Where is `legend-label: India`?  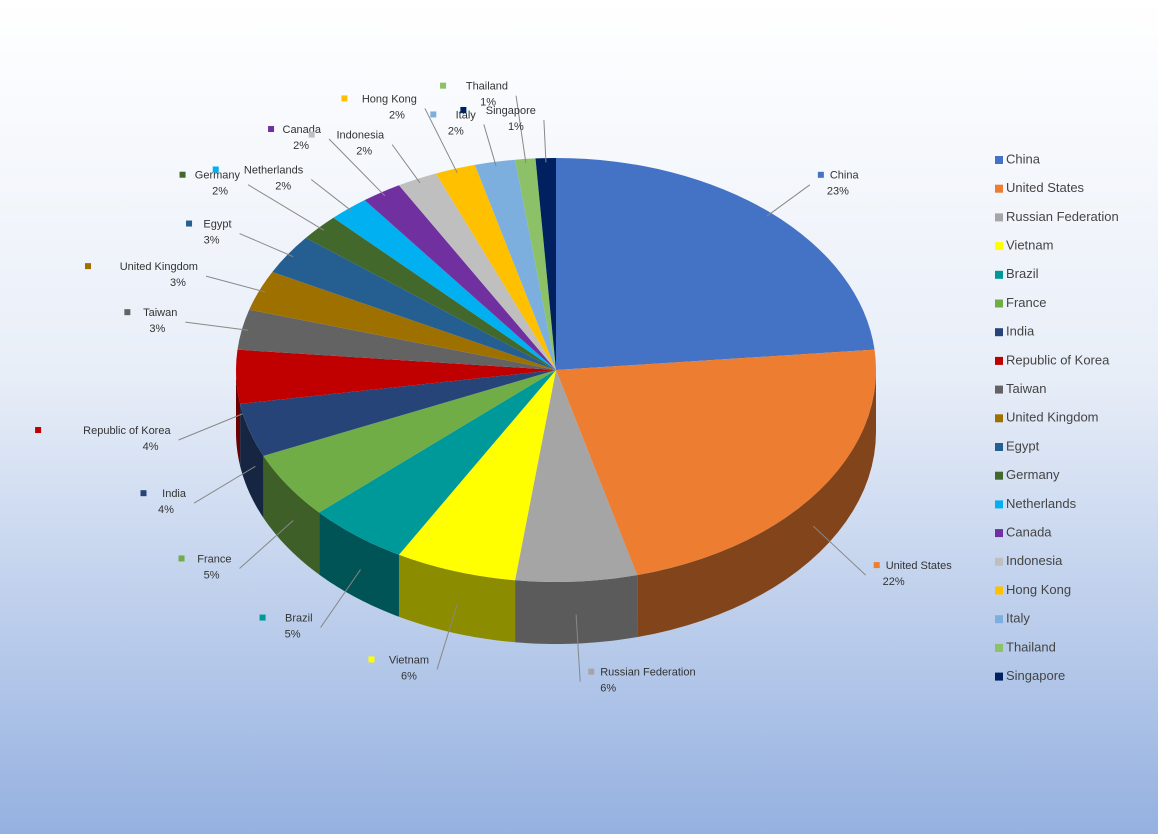 legend-label: India is located at coordinates (1020, 331).